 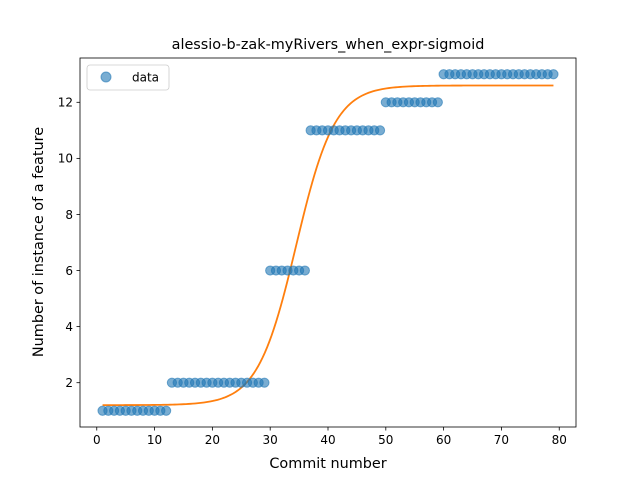 What do you see at coordinates (65, 103) in the screenshot?
I see `y-tick-label: 12` at bounding box center [65, 103].